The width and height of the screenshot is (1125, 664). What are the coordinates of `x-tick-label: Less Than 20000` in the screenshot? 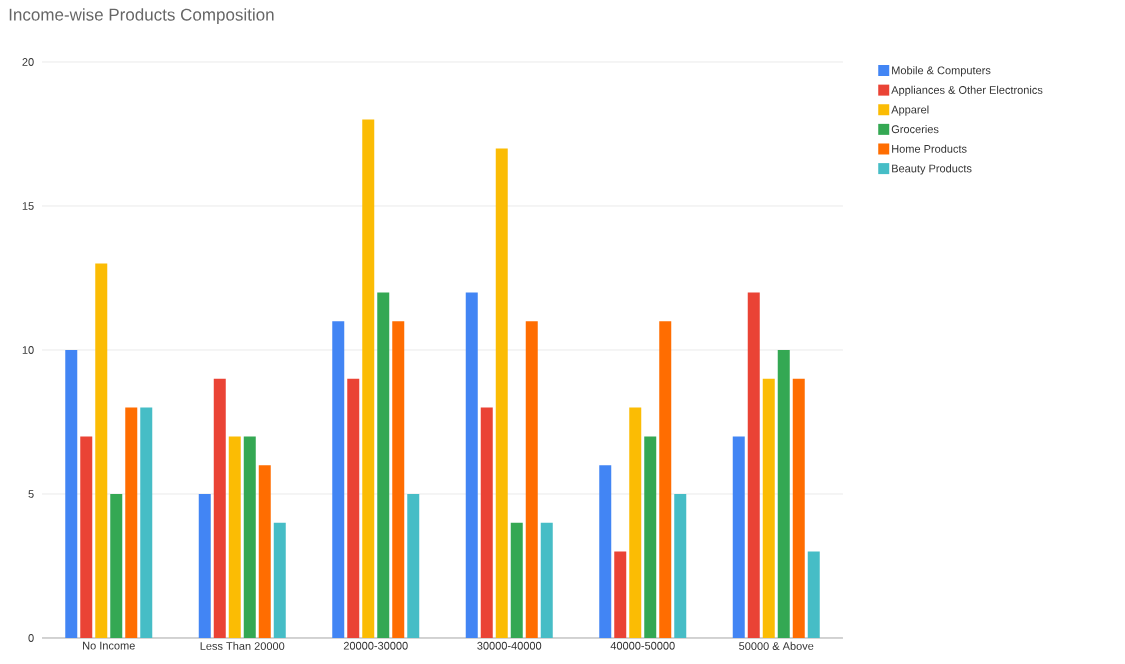 It's located at (242, 645).